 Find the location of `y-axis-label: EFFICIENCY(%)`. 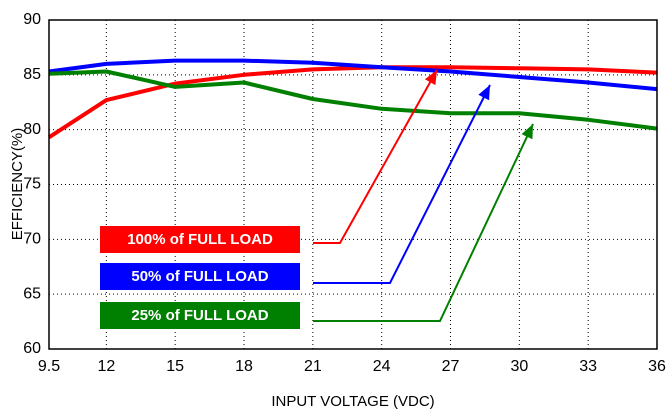

y-axis-label: EFFICIENCY(%) is located at coordinates (17, 184).